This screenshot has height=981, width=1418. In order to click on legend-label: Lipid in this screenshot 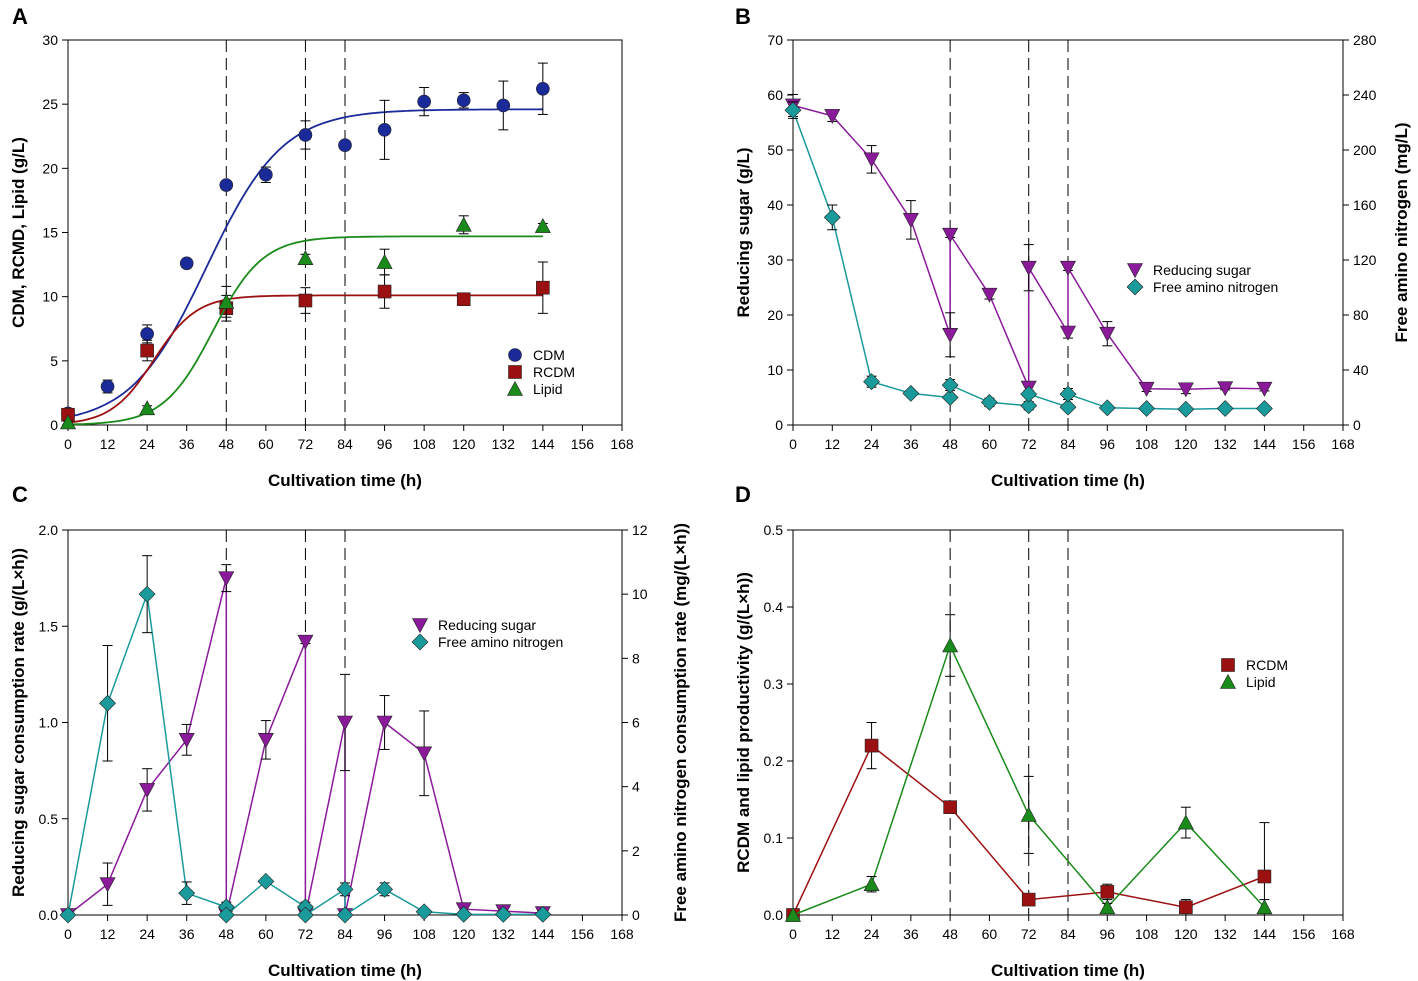, I will do `click(548, 389)`.